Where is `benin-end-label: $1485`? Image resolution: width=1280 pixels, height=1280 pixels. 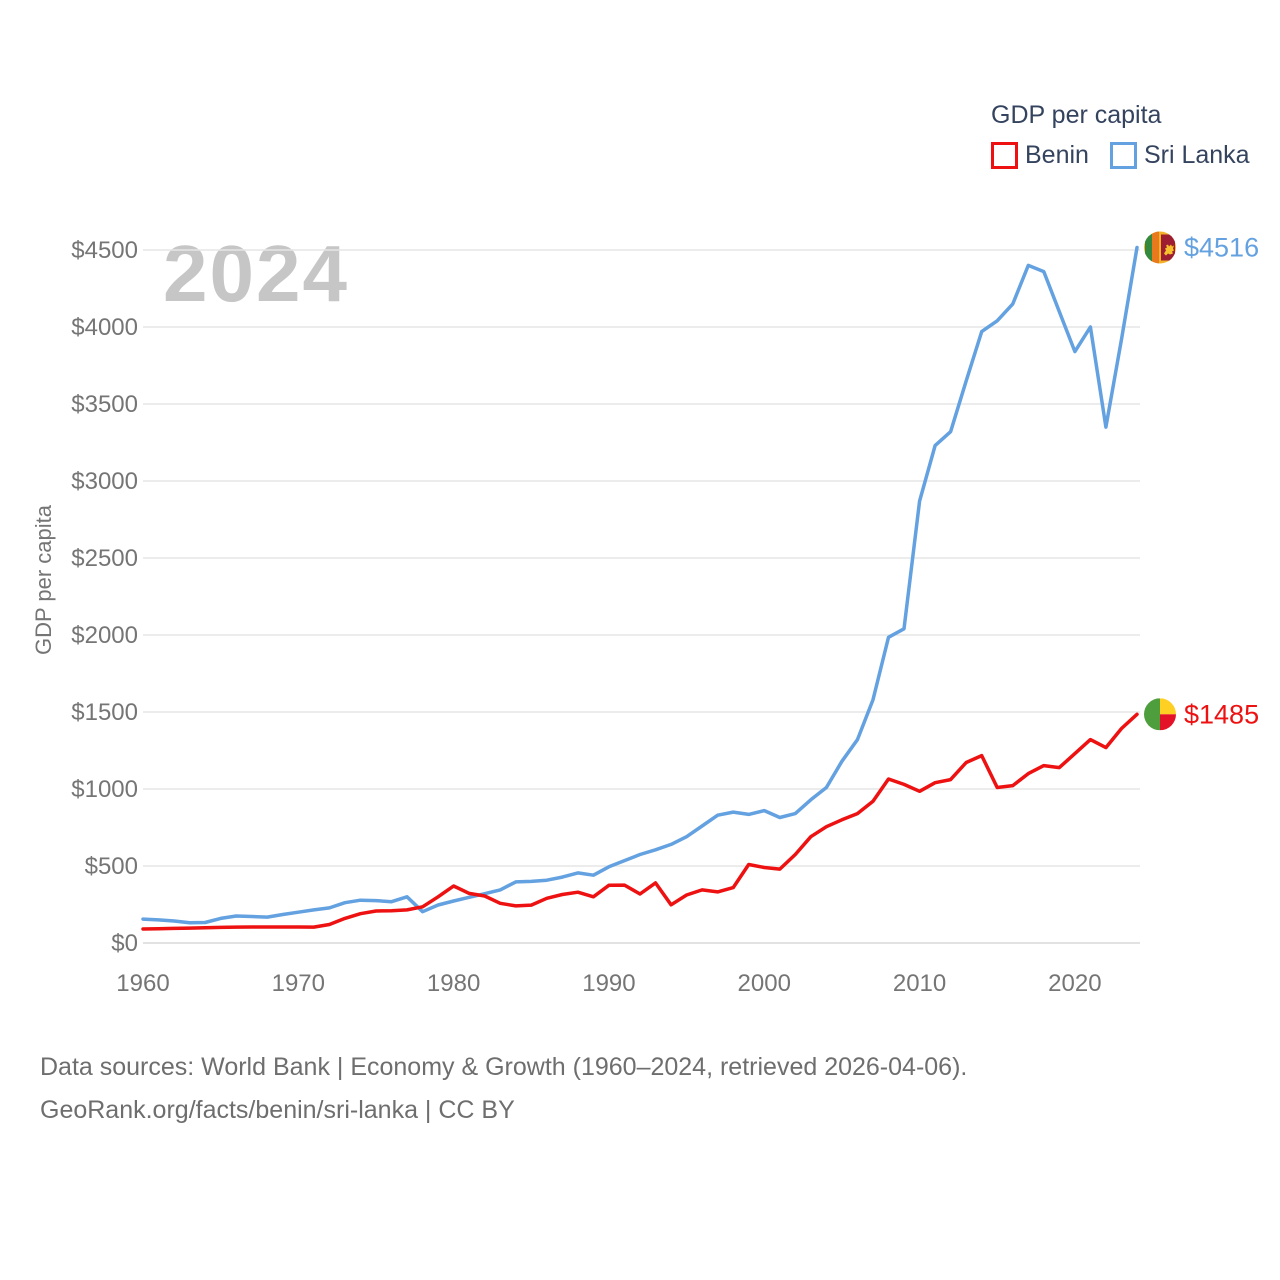 benin-end-label: $1485 is located at coordinates (1221, 714).